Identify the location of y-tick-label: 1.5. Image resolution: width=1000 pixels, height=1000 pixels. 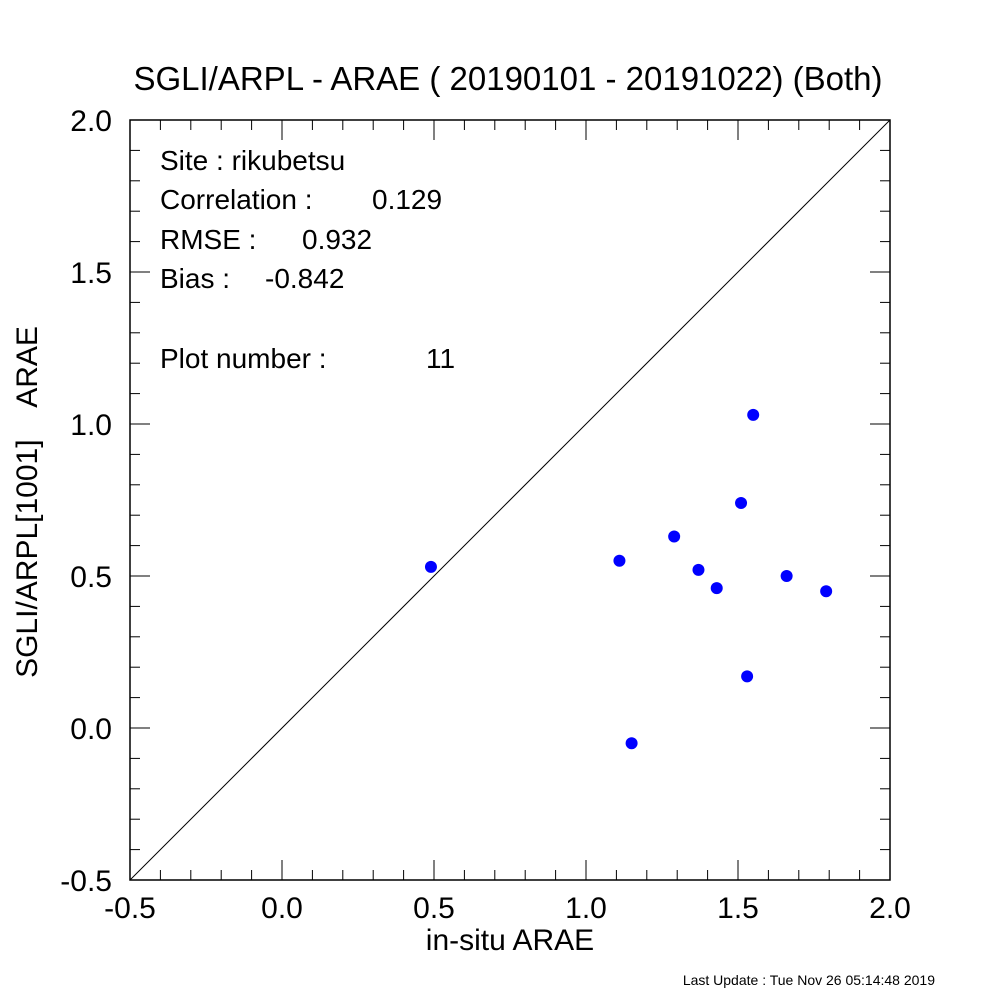
(91, 273).